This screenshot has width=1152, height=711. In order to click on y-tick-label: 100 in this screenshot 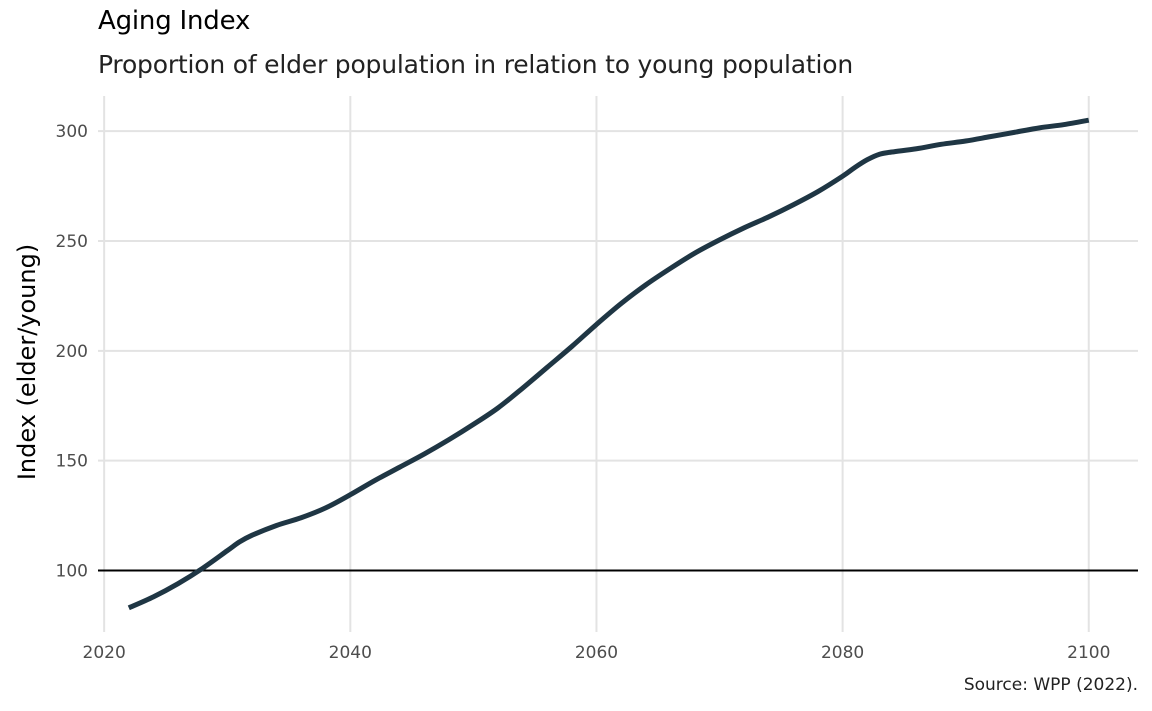, I will do `click(72, 571)`.